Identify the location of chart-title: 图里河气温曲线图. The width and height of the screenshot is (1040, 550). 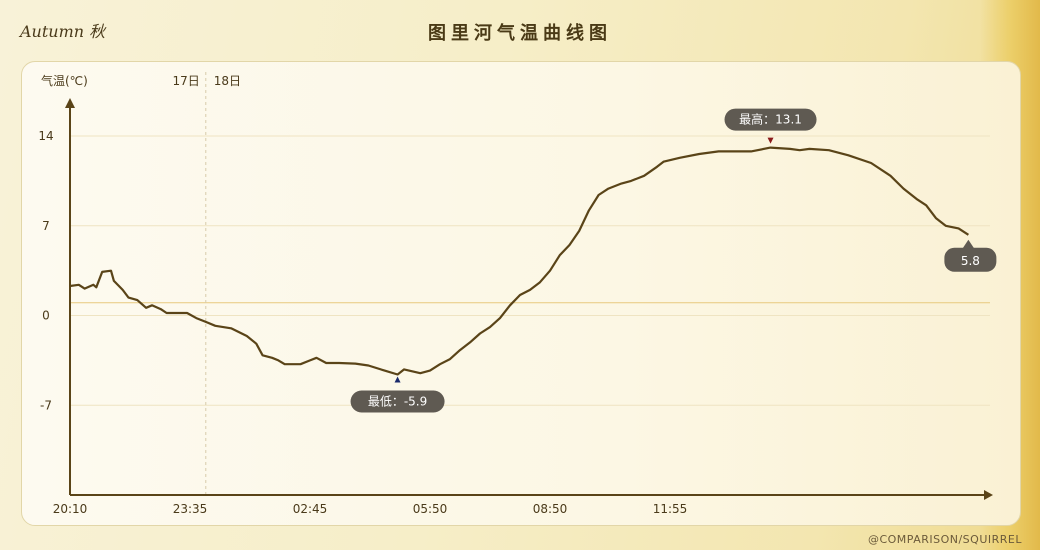
(520, 33).